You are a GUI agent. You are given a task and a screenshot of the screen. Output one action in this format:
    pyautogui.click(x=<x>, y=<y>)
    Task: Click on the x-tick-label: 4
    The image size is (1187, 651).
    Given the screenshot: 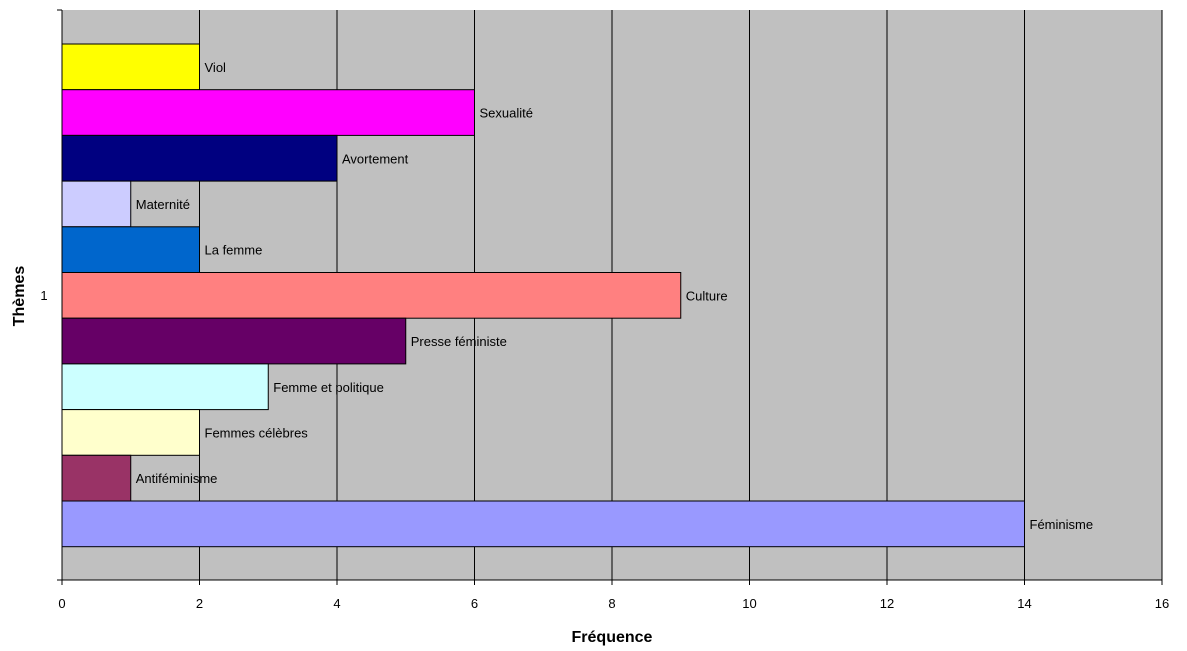 What is the action you would take?
    pyautogui.click(x=336, y=603)
    